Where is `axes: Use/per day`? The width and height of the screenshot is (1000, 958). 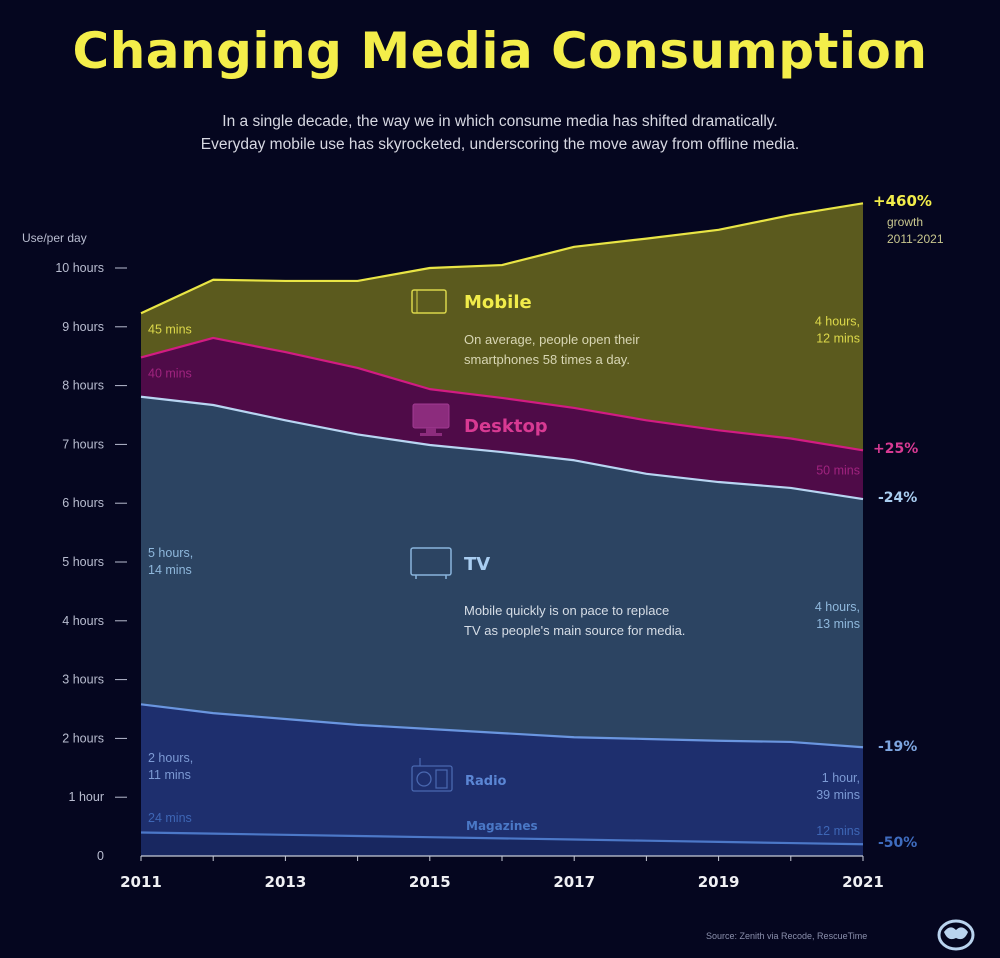
axes: Use/per day is located at coordinates (54, 238).